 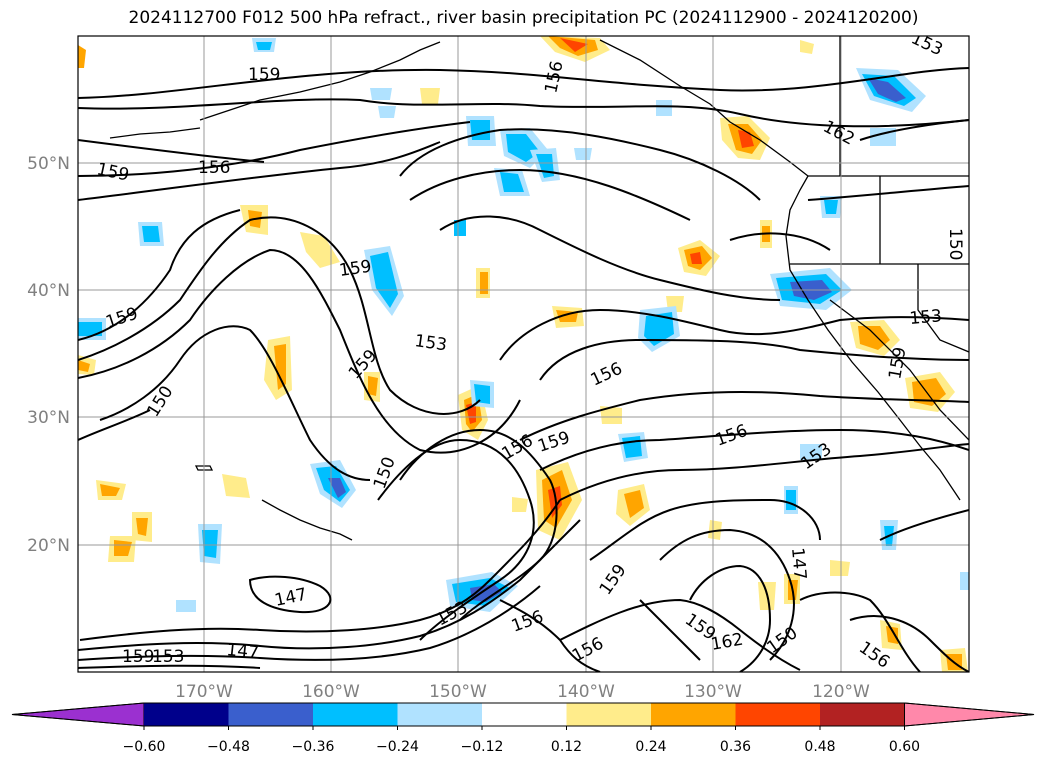 I want to click on lon-label: 120°W, so click(x=841, y=692).